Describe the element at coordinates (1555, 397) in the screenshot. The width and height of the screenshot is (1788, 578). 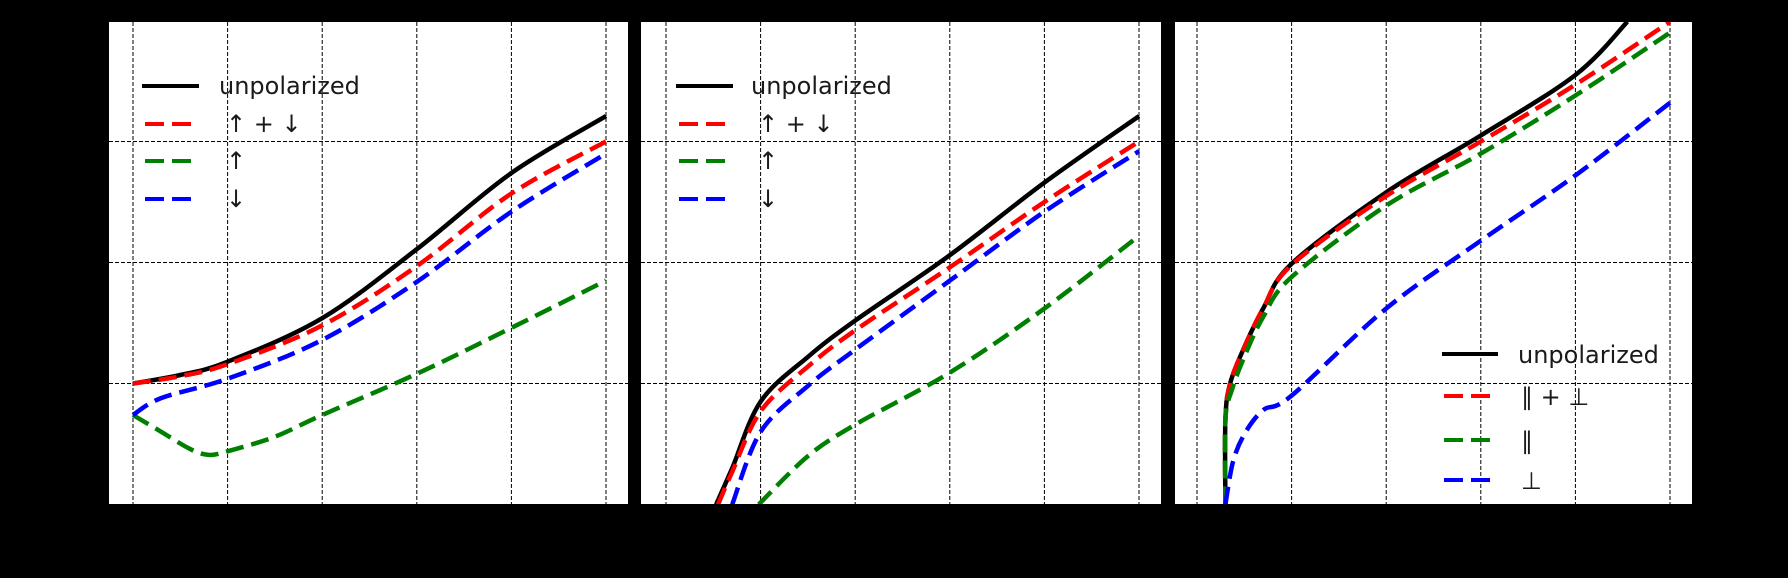
I see `legend-label: ∥ + ⊥` at that location.